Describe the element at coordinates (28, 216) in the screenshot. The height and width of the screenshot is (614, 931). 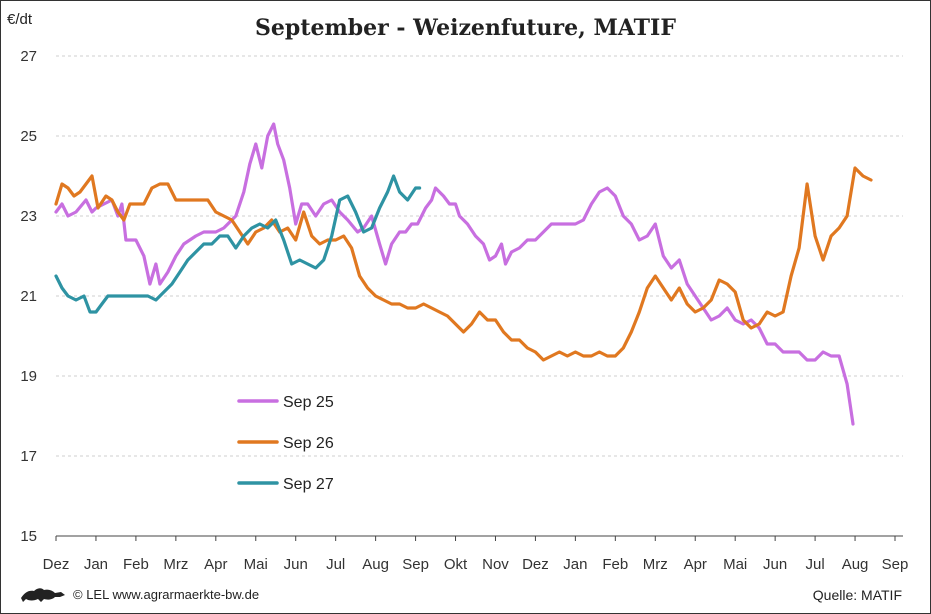
I see `y-tick-label: 23` at that location.